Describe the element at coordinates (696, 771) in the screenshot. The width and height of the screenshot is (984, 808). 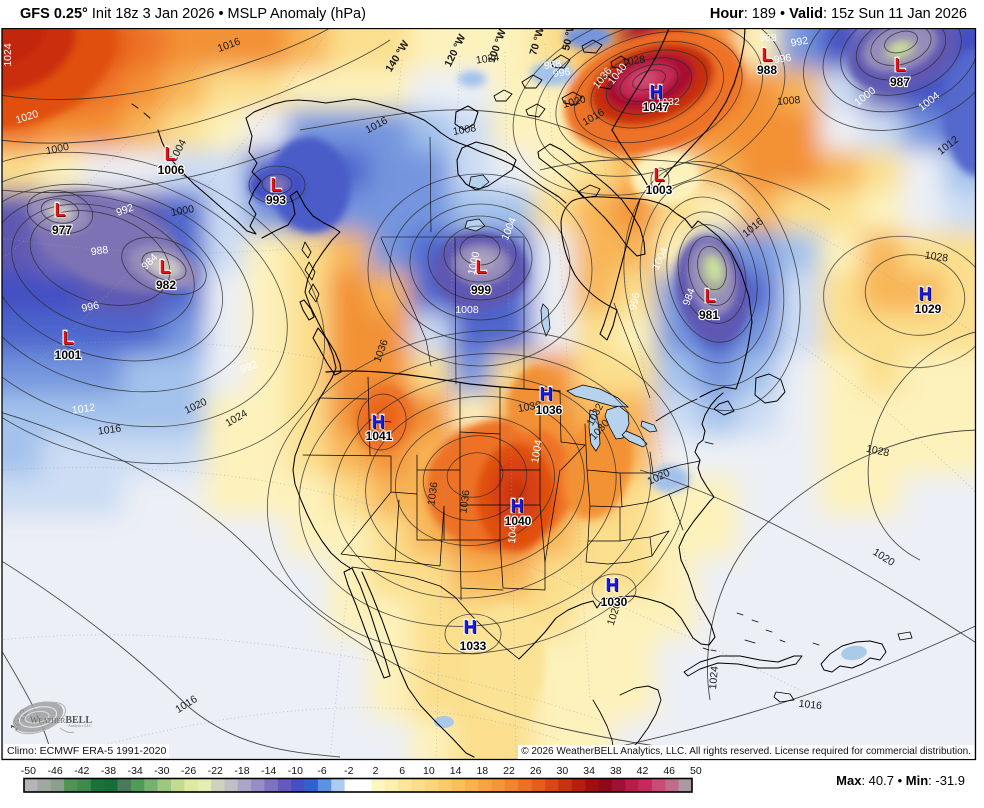
I see `svg-text: 50` at that location.